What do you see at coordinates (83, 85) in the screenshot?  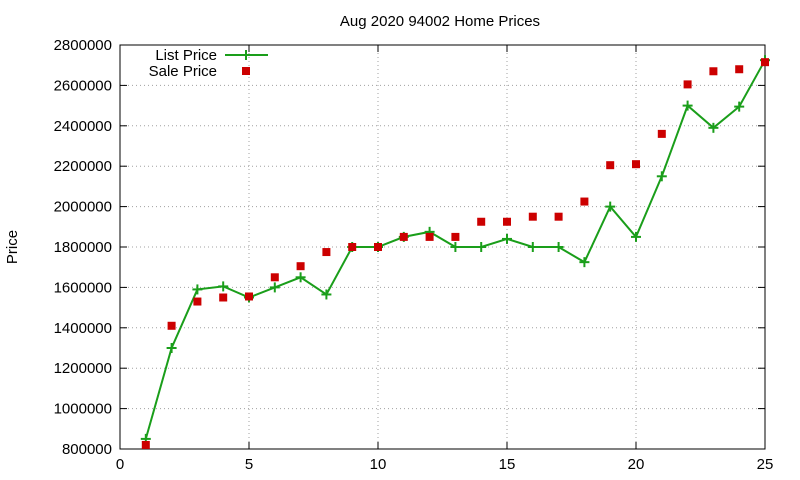 I see `y-tick-label: 2600000` at bounding box center [83, 85].